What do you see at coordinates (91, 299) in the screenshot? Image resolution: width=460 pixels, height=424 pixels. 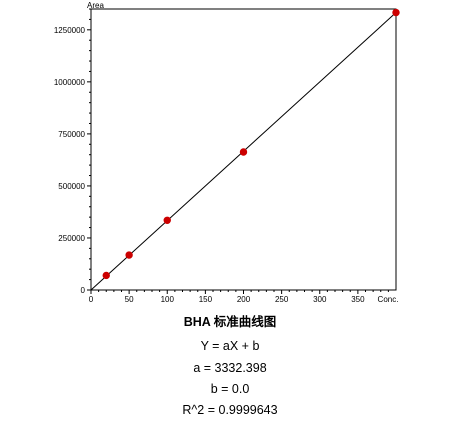 I see `x-tick-label: 0` at bounding box center [91, 299].